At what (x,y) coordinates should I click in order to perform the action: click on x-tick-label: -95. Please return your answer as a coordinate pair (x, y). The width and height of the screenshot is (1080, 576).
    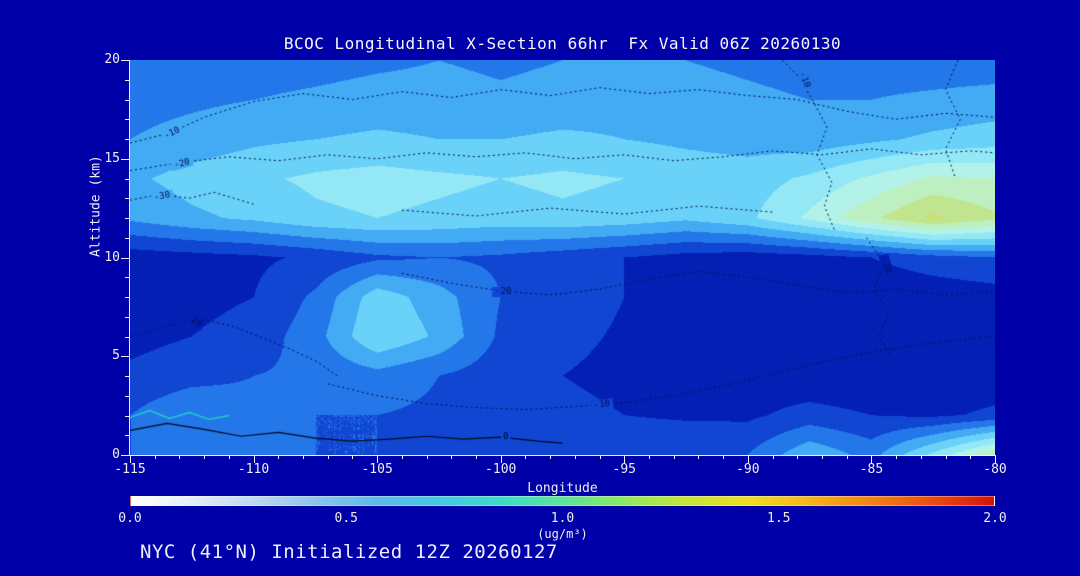
    Looking at the image, I should click on (624, 469).